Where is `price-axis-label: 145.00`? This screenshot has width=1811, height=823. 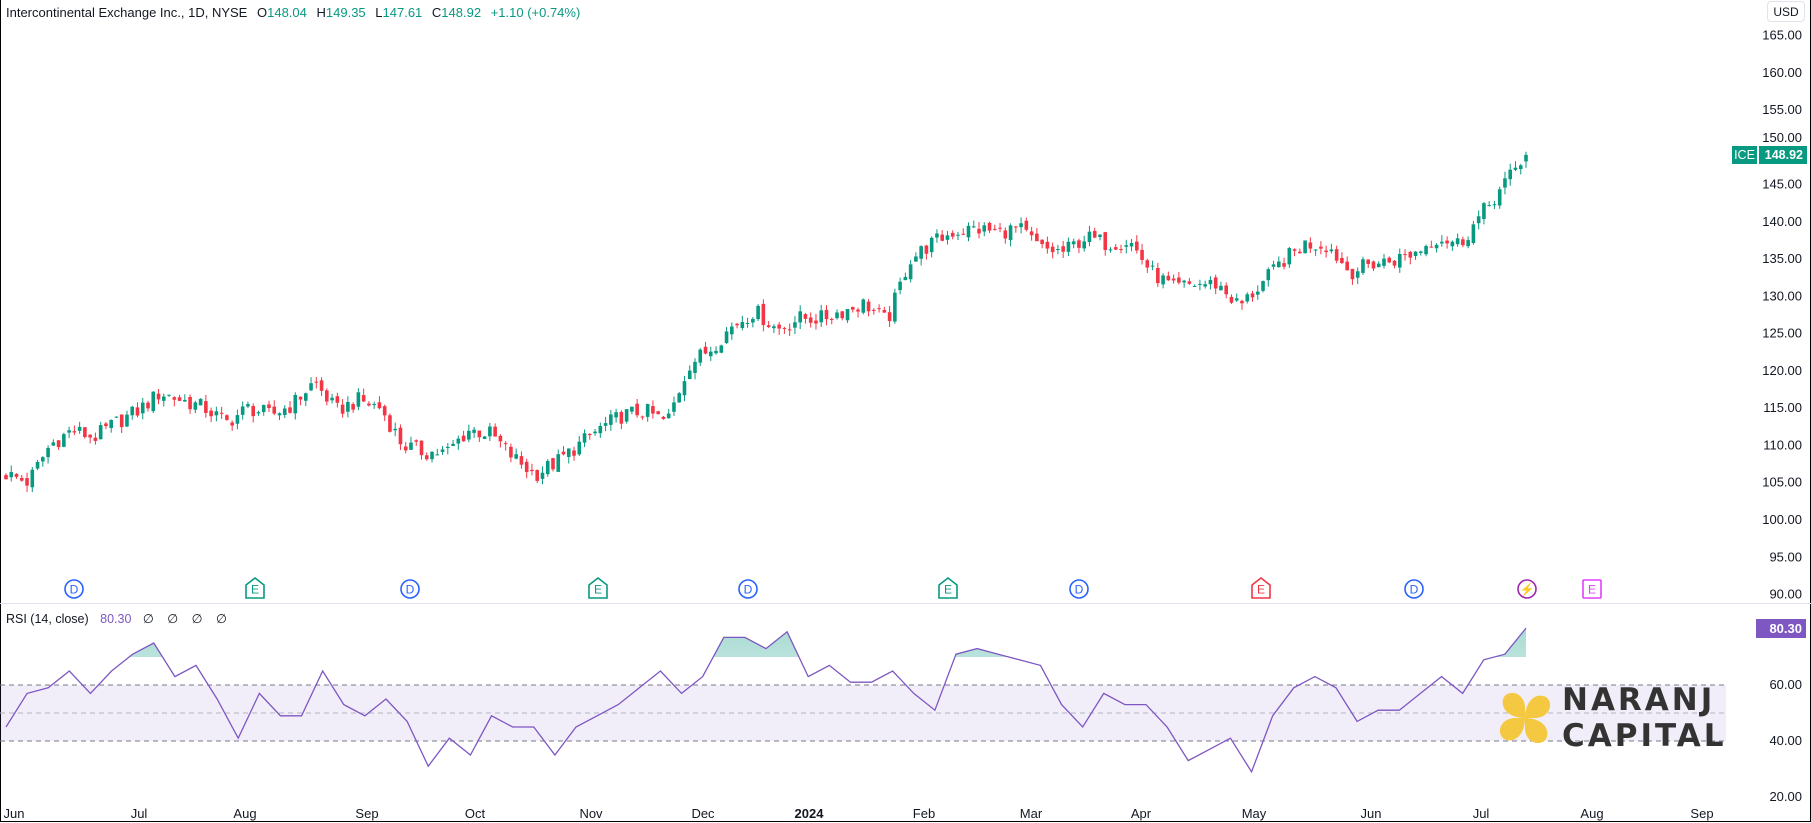 price-axis-label: 145.00 is located at coordinates (1782, 184).